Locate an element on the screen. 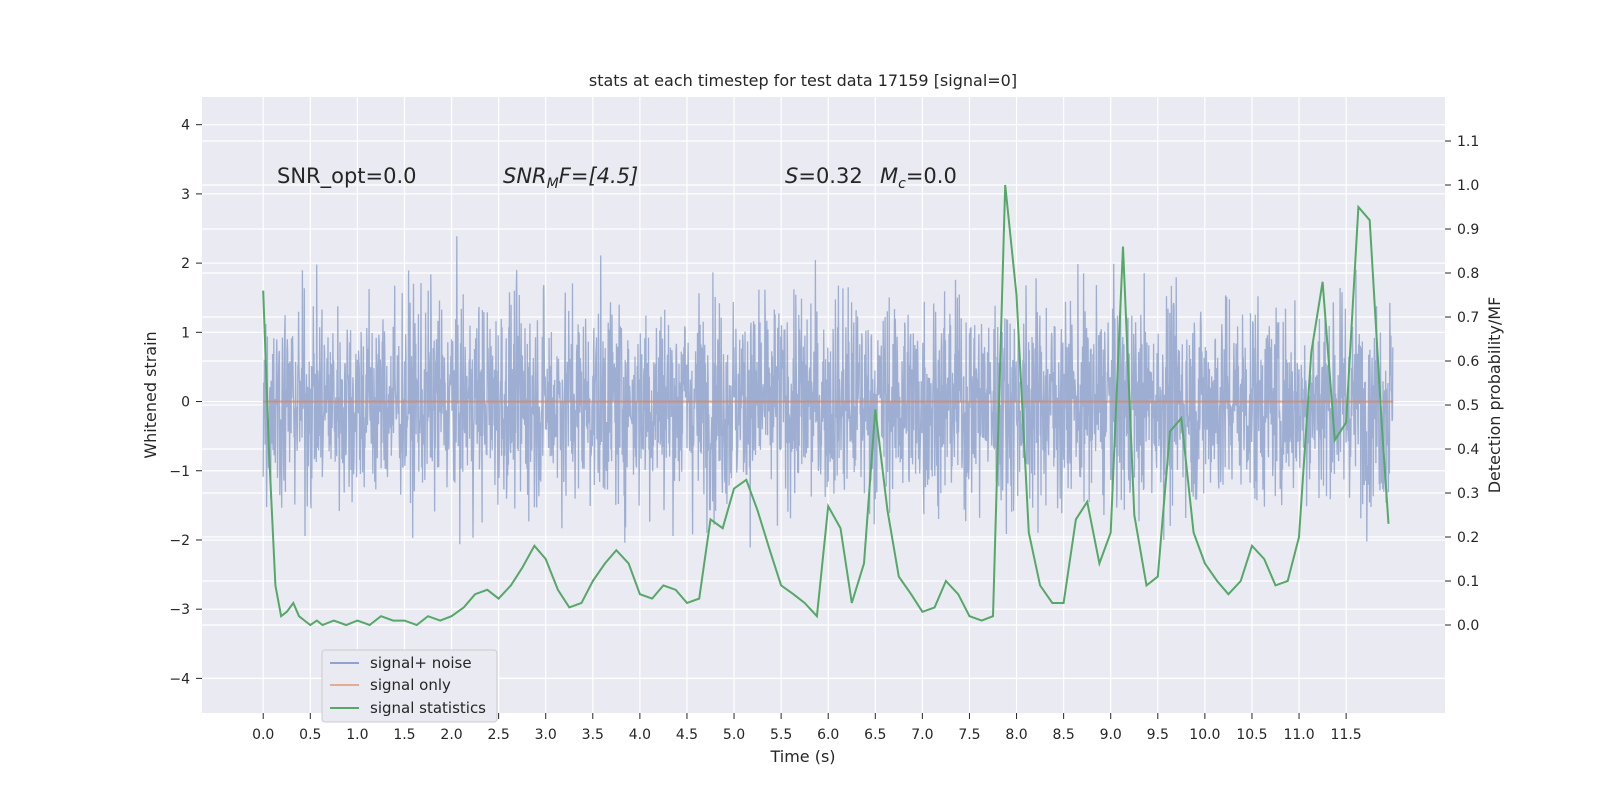  x-tick-label: 4.5 is located at coordinates (687, 735).